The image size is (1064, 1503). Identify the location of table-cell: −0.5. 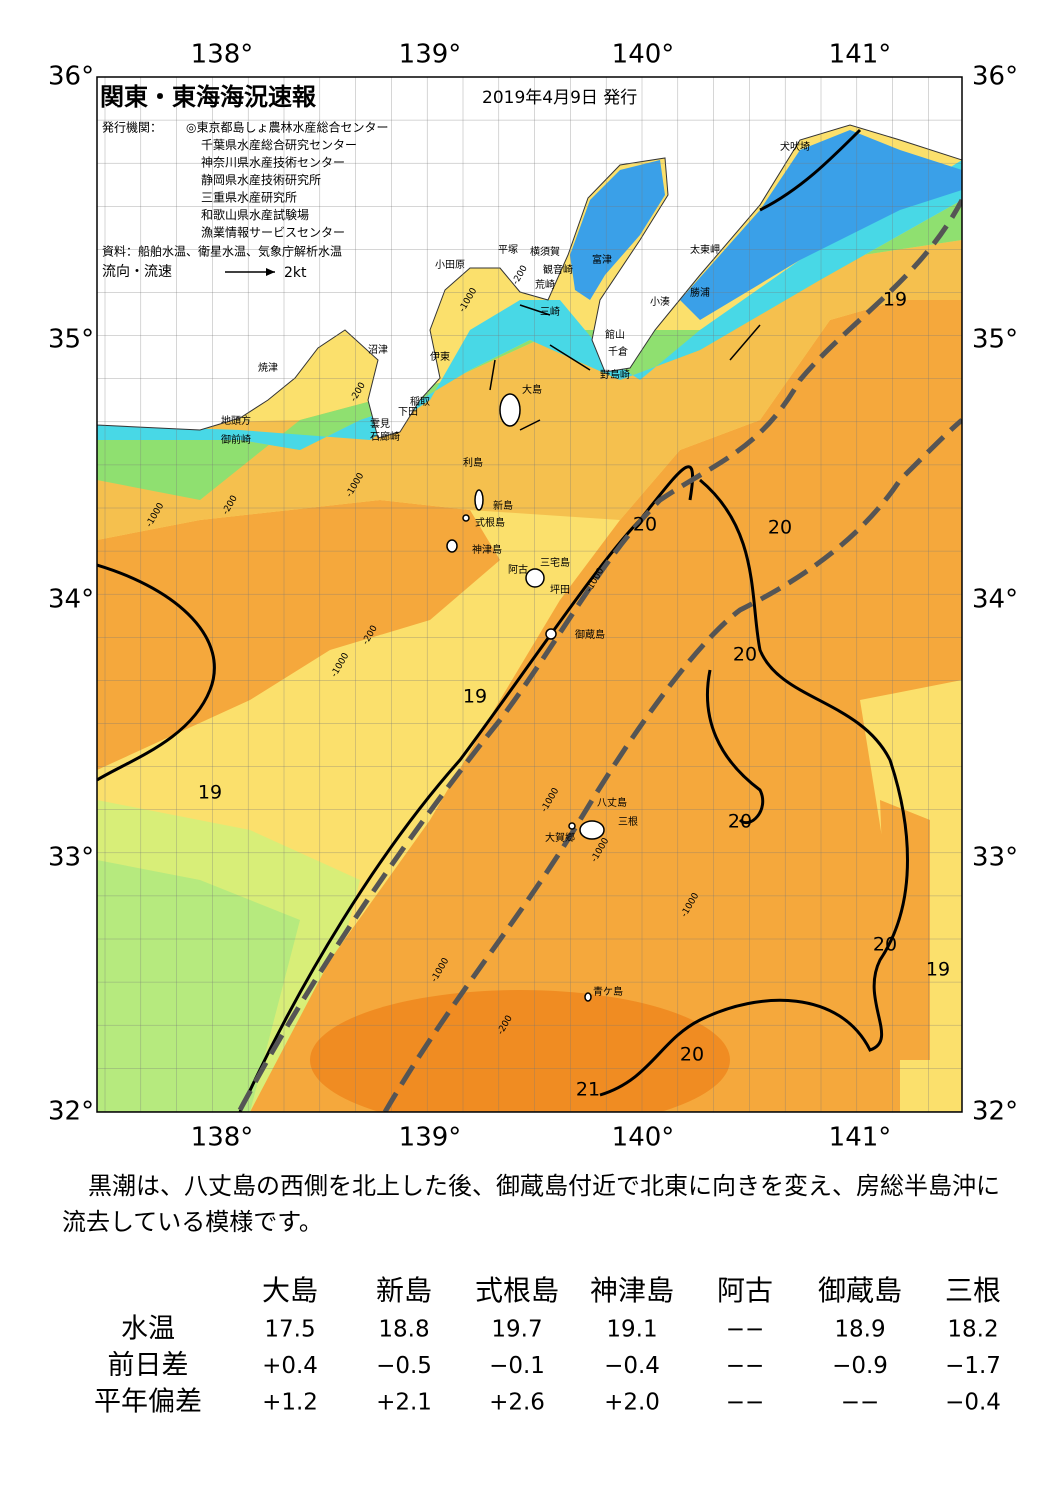
(404, 1366).